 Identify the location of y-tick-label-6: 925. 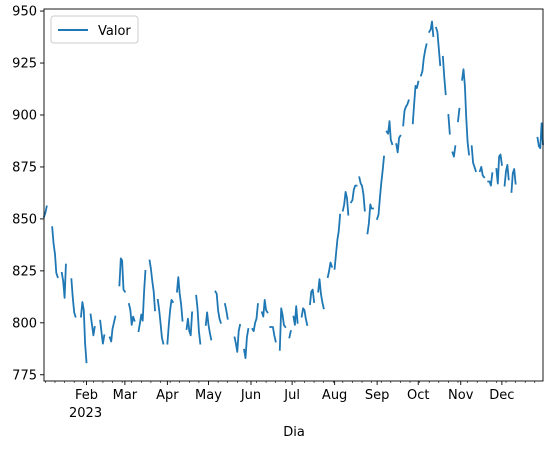
(24, 64).